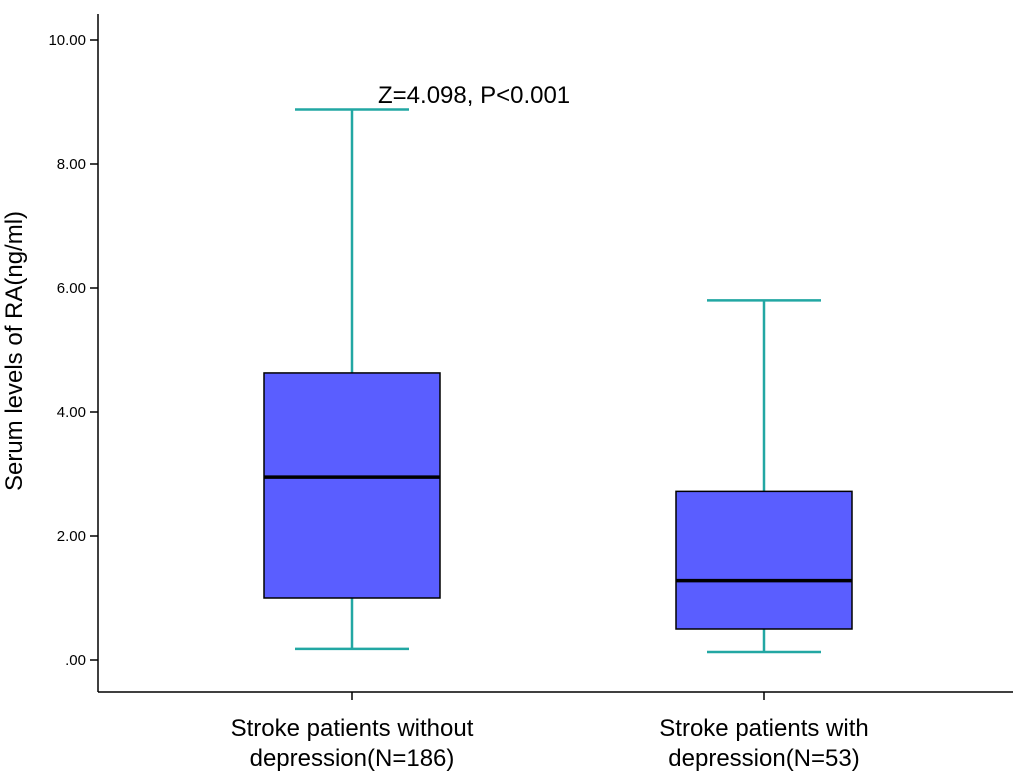  I want to click on x-category-label: Stroke patients with, so click(763, 728).